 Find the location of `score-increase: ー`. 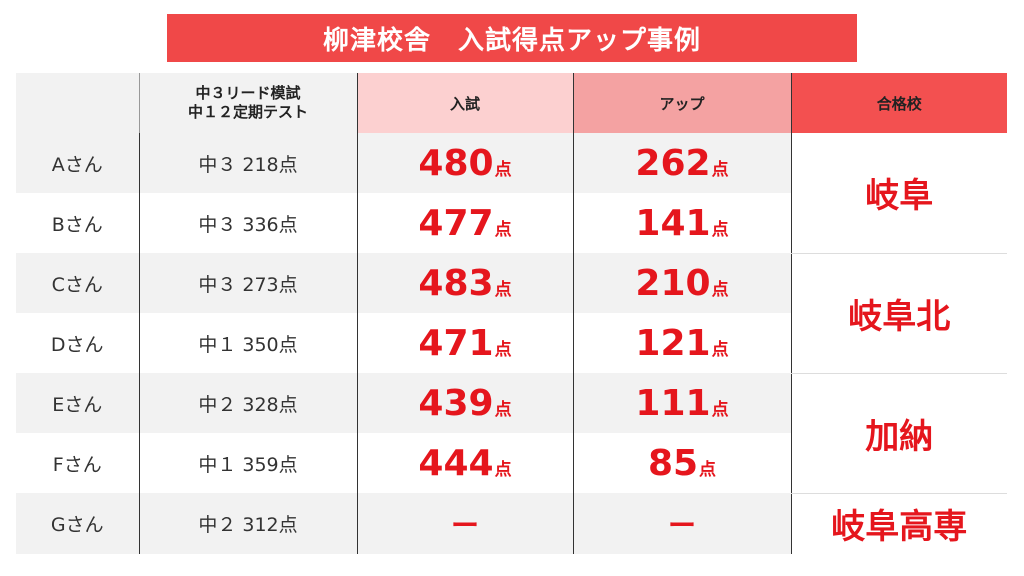

score-increase: ー is located at coordinates (681, 523).